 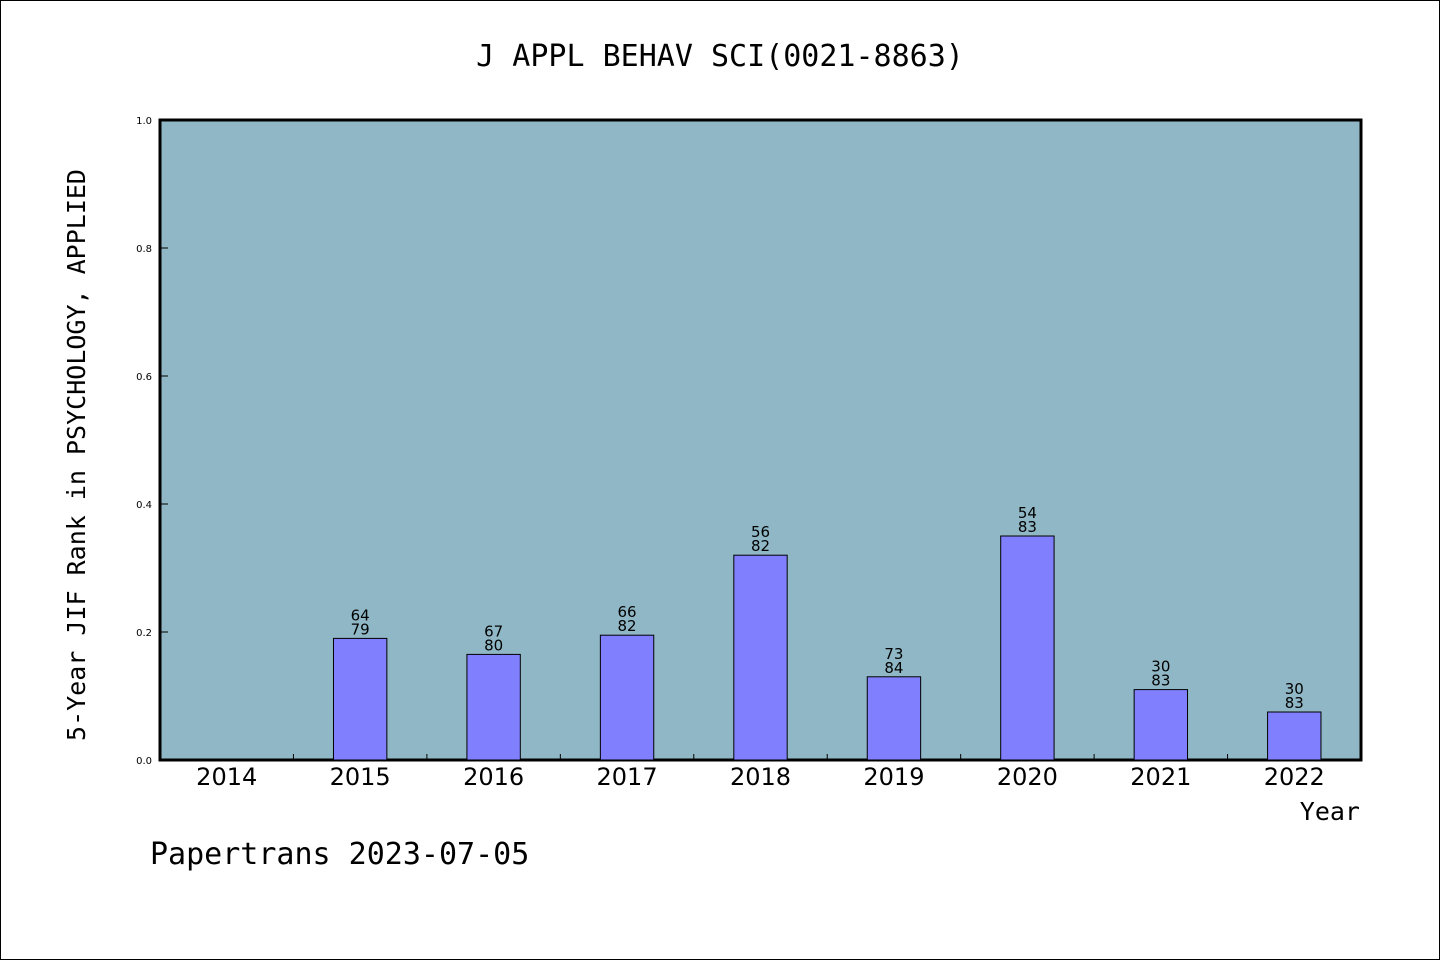 I want to click on y-tick-label: 0.2, so click(x=144, y=633).